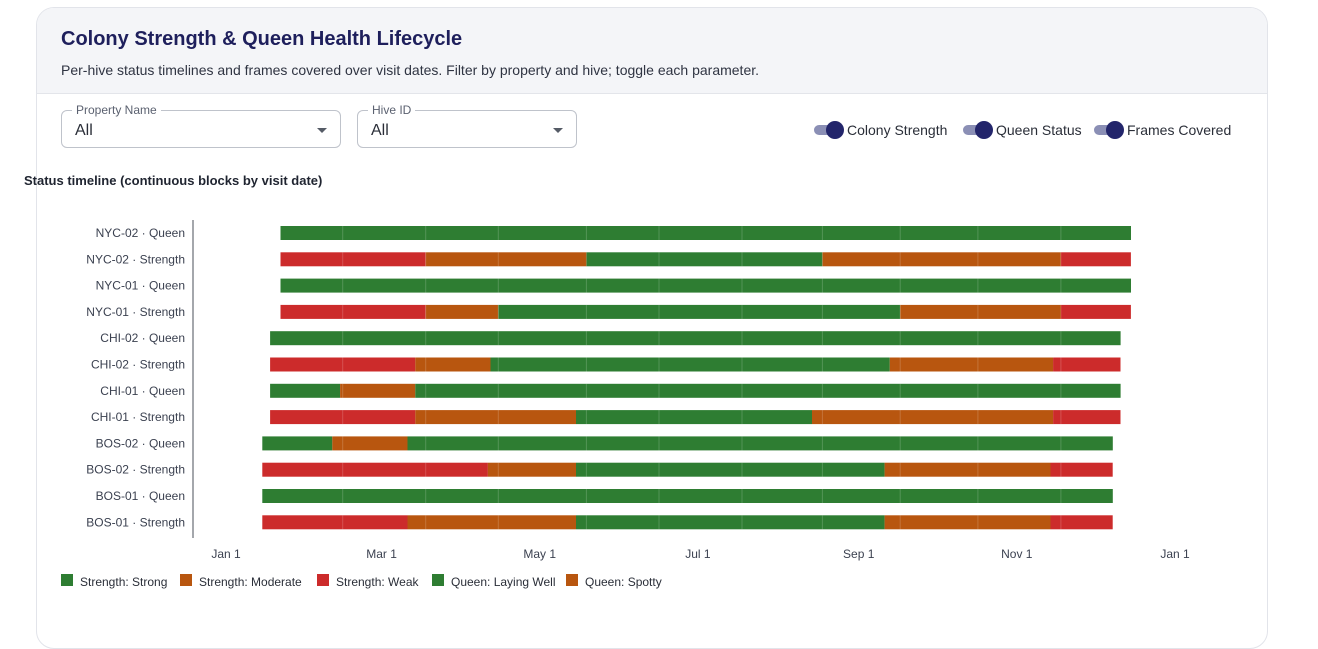 The image size is (1318, 649). What do you see at coordinates (897, 130) in the screenshot?
I see `toggle-label: Colony Strength` at bounding box center [897, 130].